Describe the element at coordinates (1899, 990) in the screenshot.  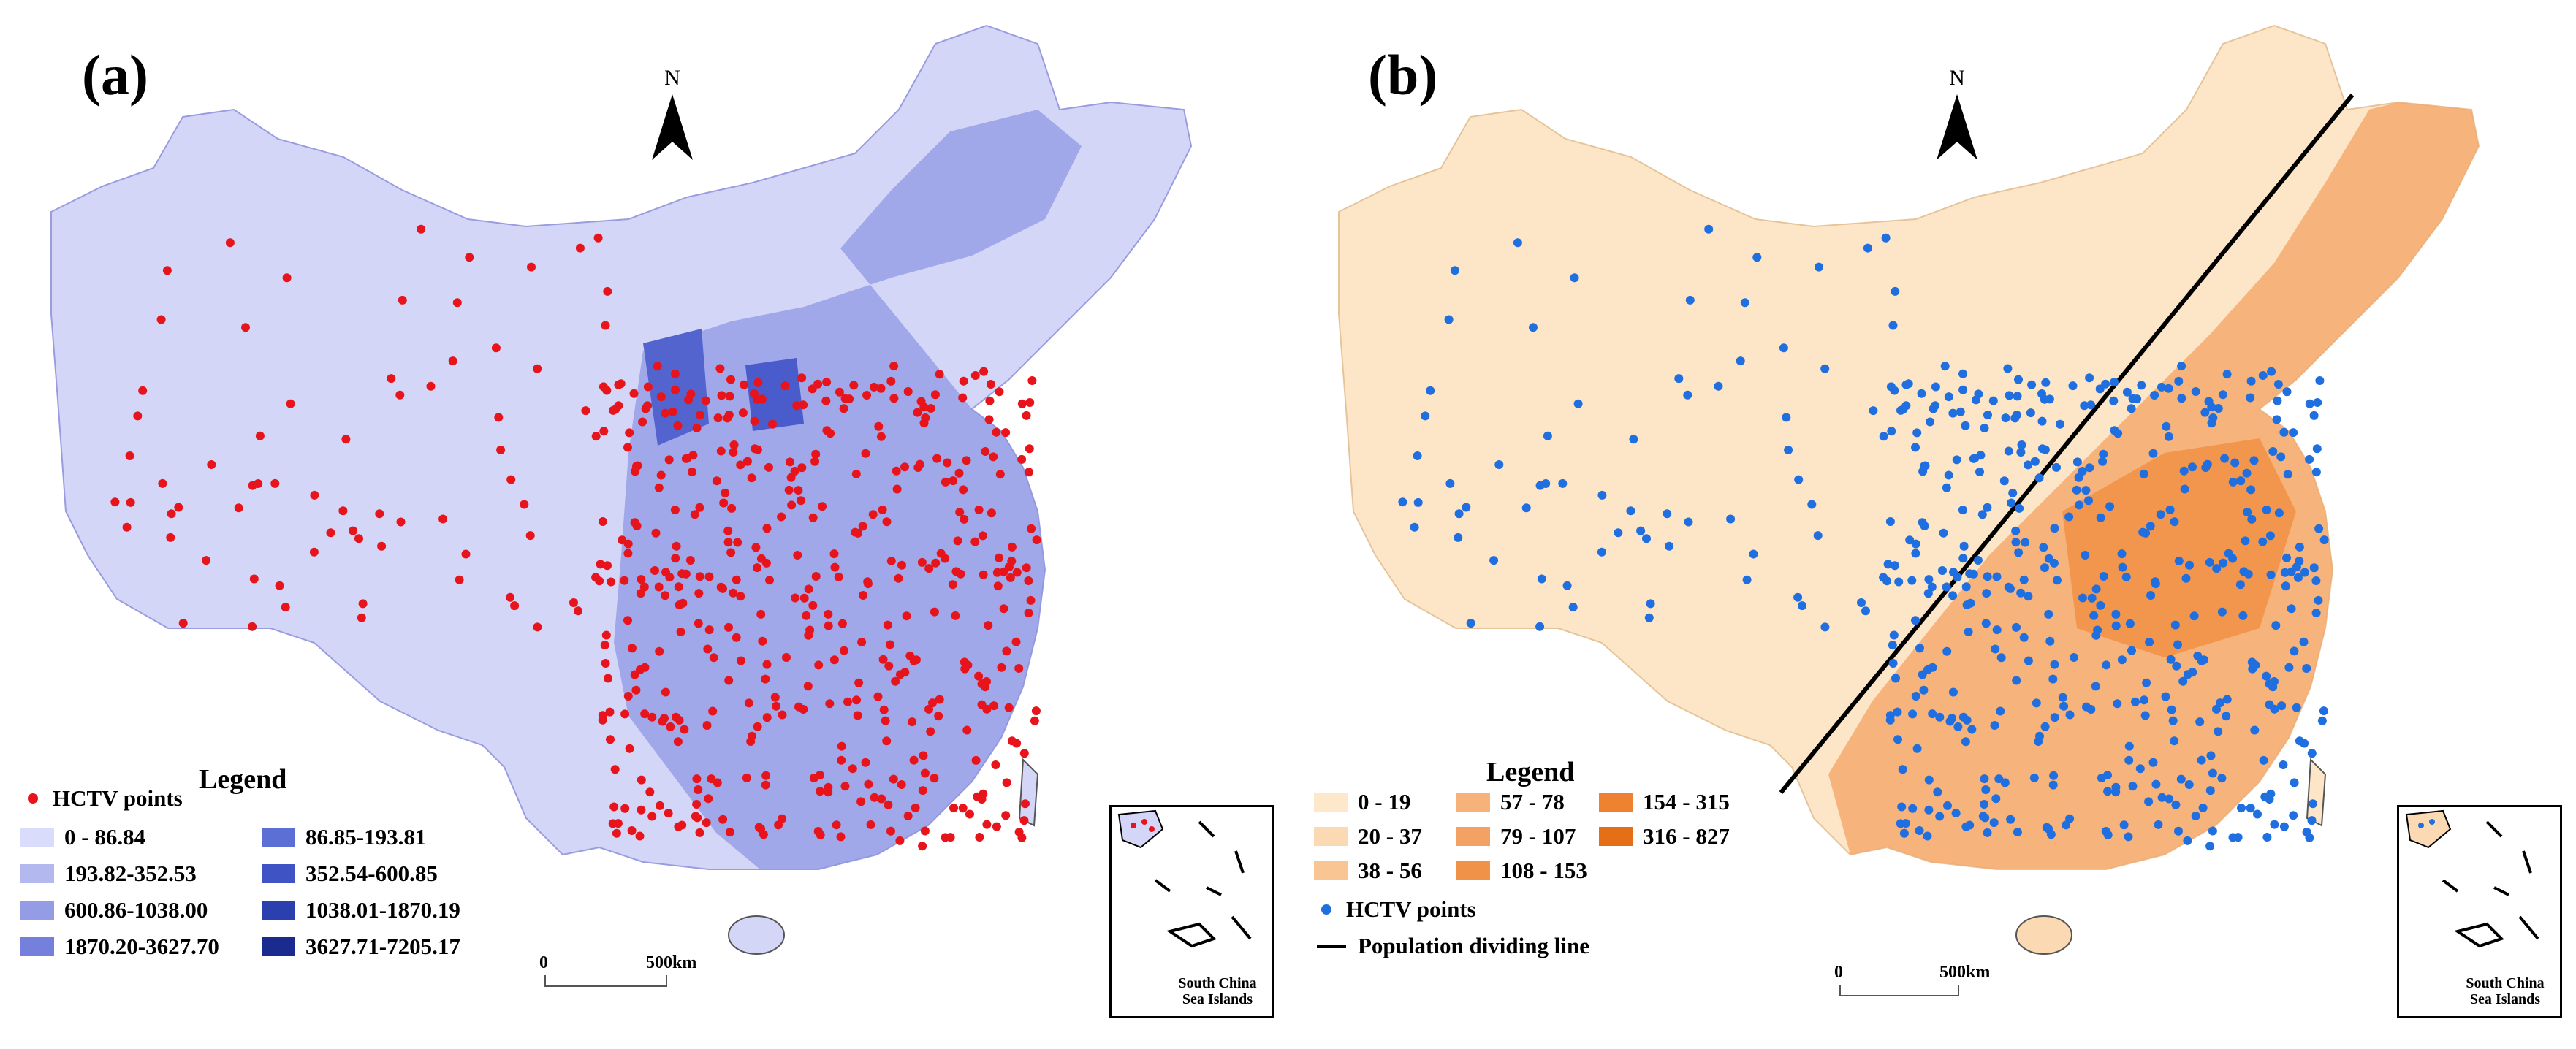
I see `scale-bar-b` at that location.